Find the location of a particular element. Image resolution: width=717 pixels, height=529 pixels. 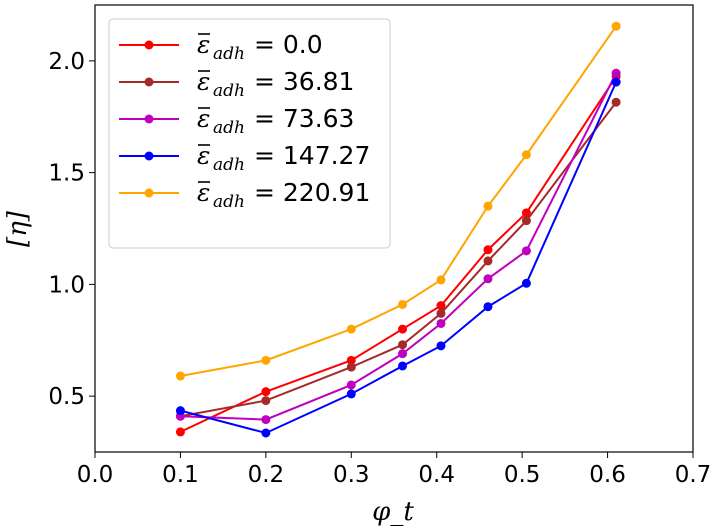

legend-entry: ε adh = 220.91 is located at coordinates (244, 195).